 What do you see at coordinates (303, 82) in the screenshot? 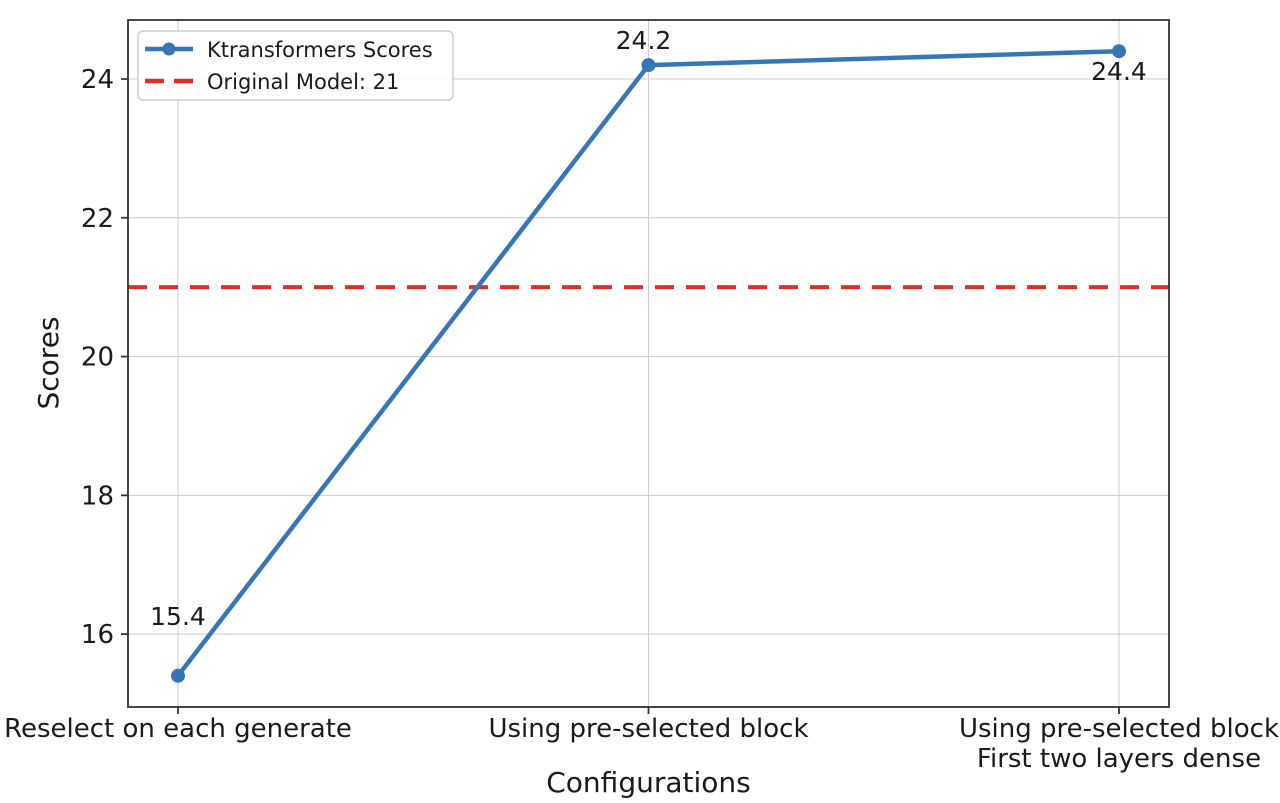
I see `legend-entry-label: Original Model: 21` at bounding box center [303, 82].